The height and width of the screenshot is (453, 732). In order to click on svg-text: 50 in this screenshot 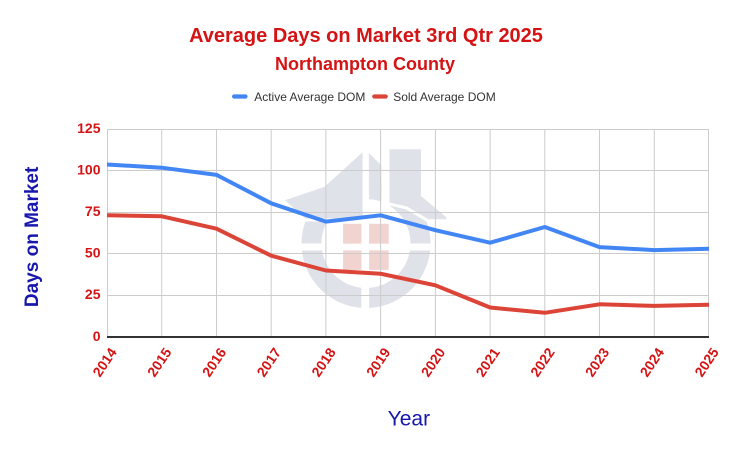, I will do `click(93, 253)`.